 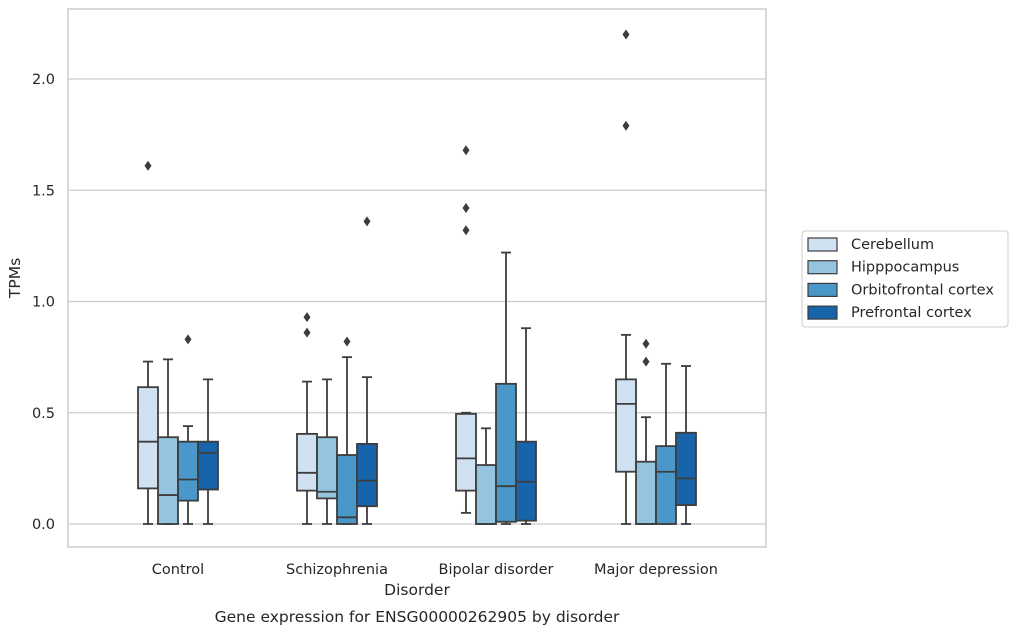 I want to click on y-tick-label: 0.5, so click(x=43, y=414).